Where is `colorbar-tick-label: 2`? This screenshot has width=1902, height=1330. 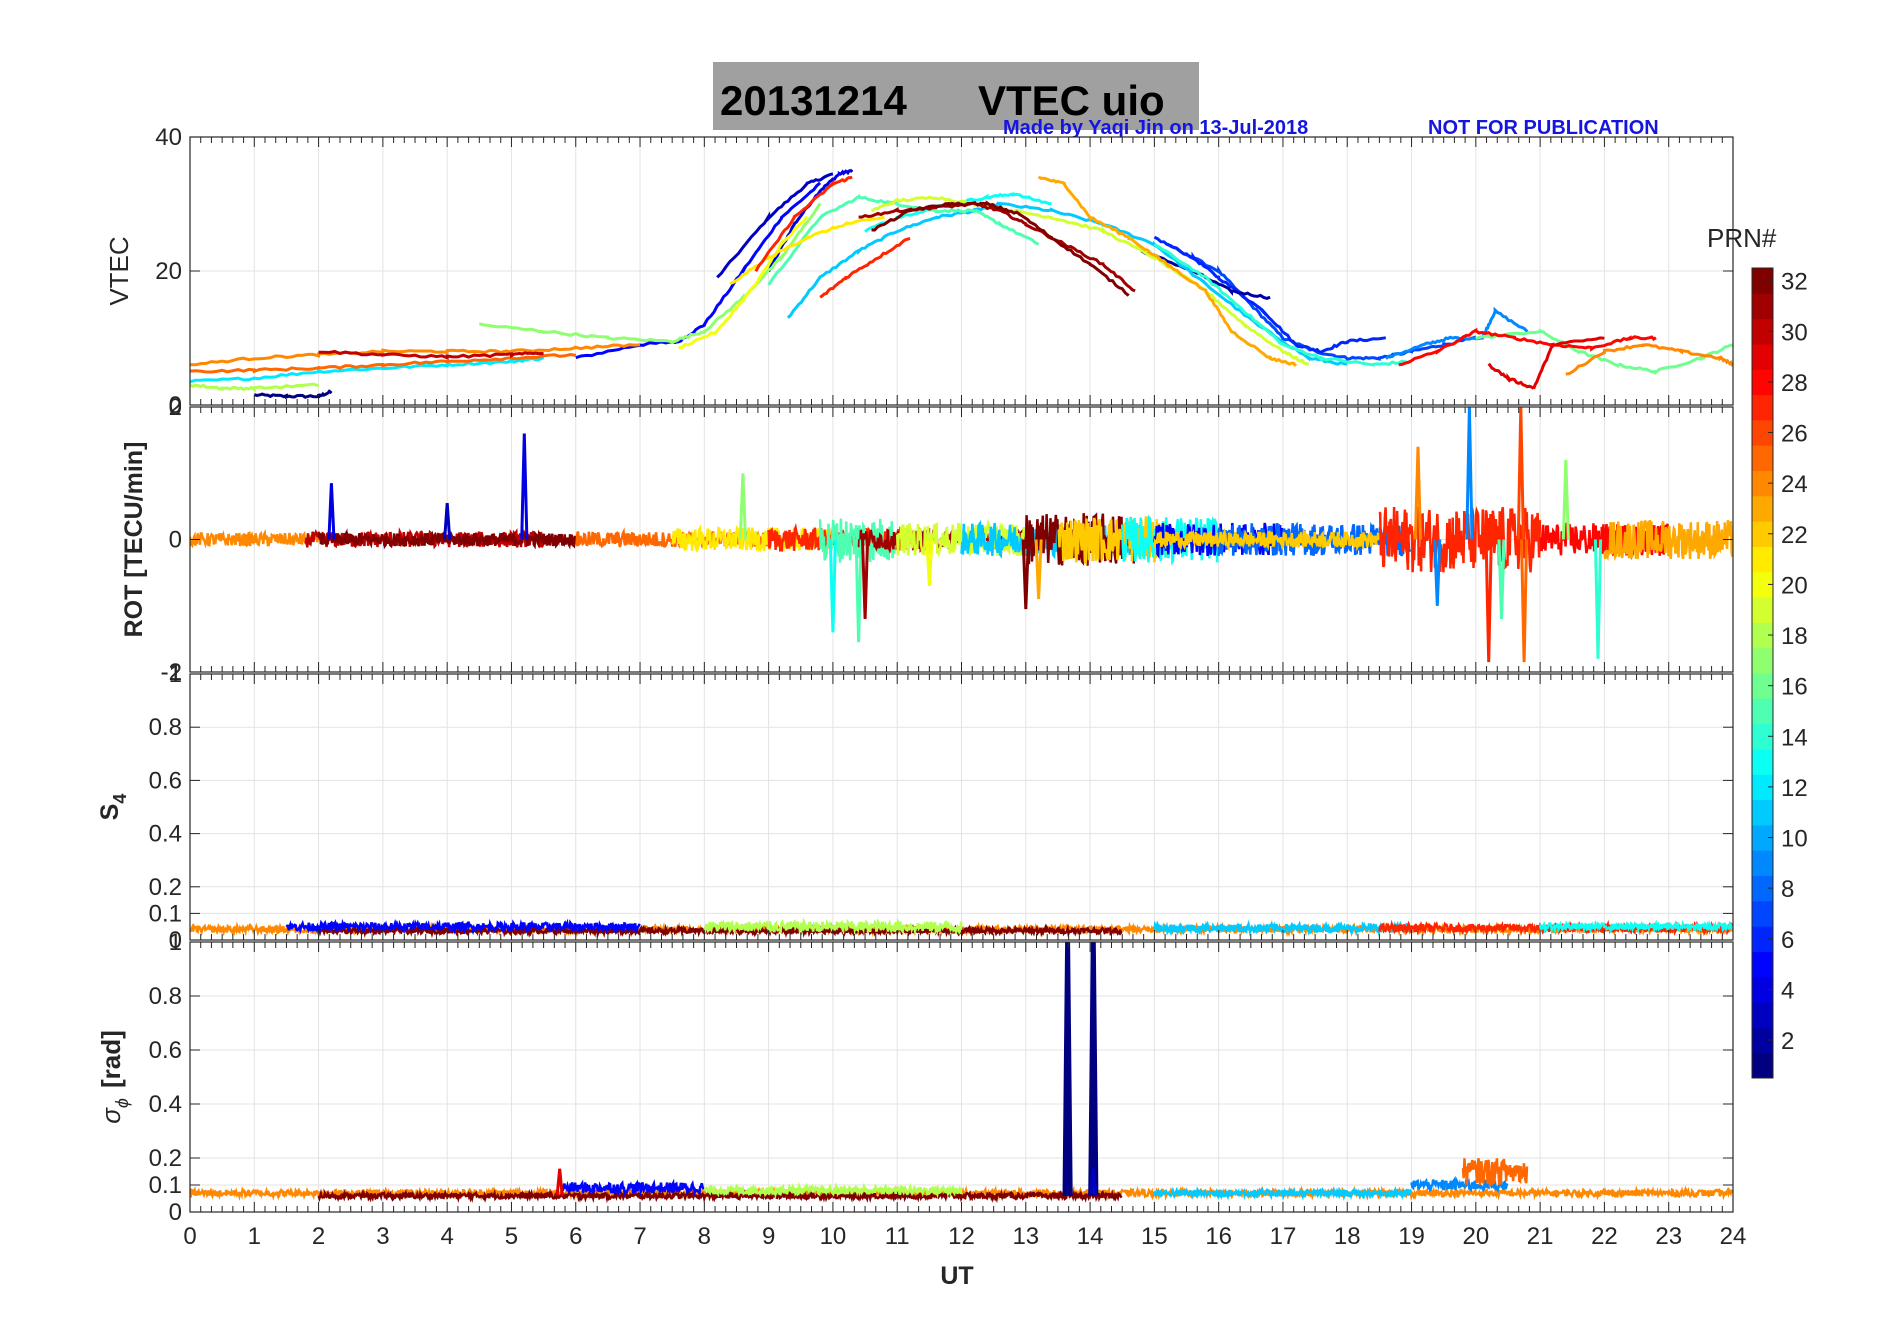
colorbar-tick-label: 2 is located at coordinates (1787, 1041).